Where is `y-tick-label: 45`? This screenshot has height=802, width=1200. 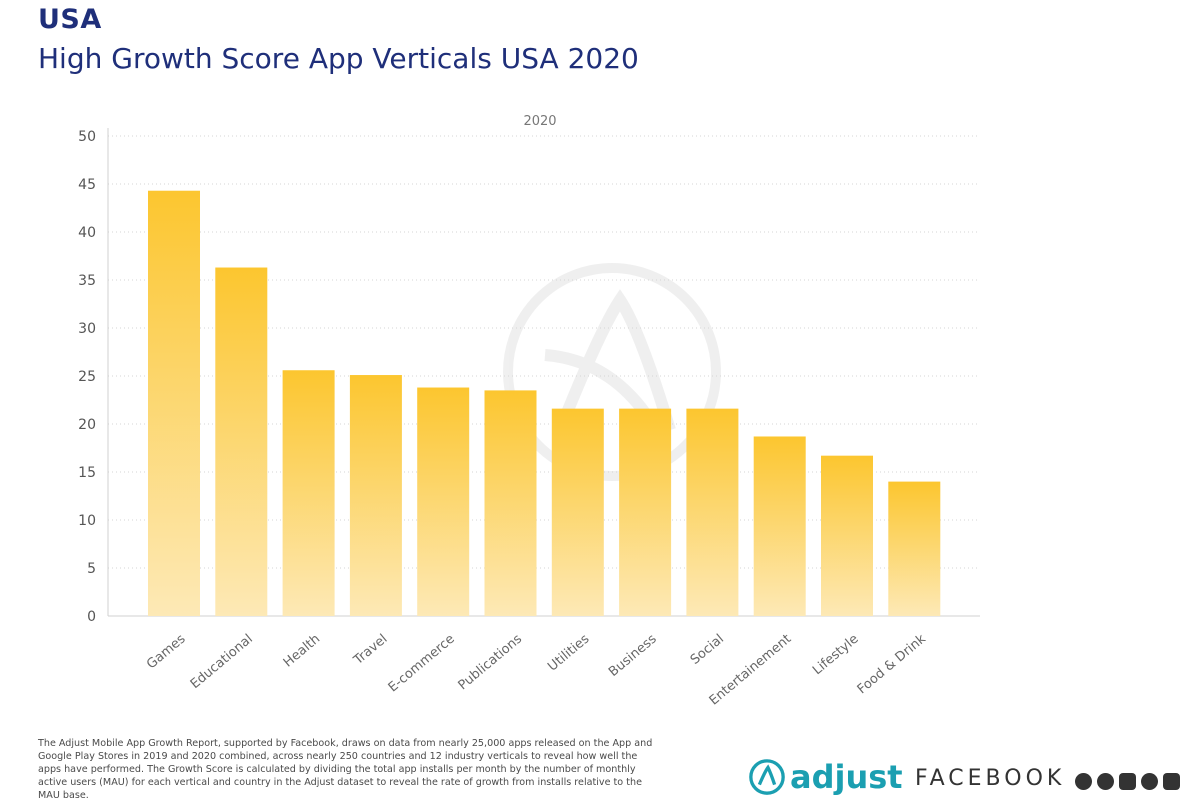
y-tick-label: 45 is located at coordinates (87, 185).